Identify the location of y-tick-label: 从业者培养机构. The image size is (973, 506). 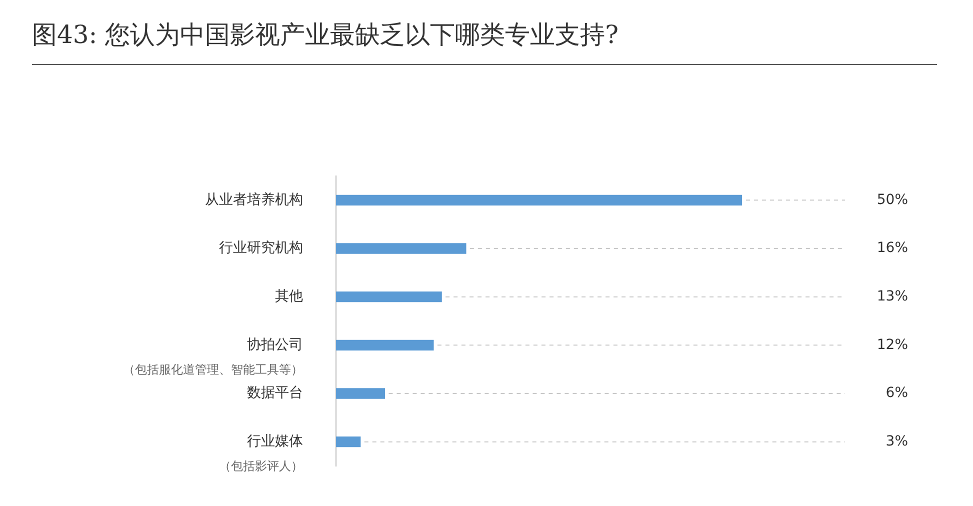
(254, 200).